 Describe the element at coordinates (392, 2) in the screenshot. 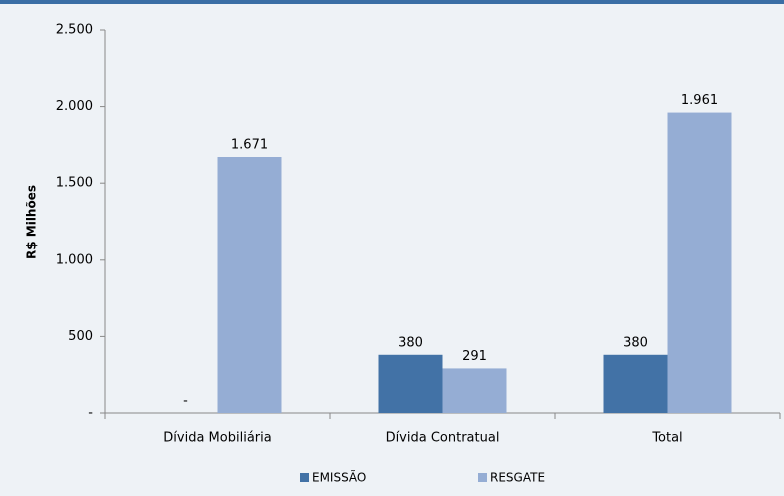

I see `top-border` at that location.